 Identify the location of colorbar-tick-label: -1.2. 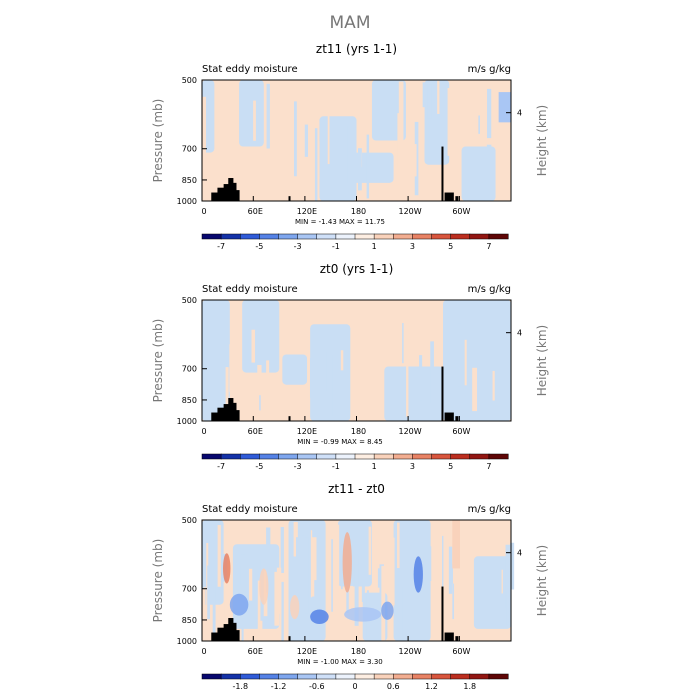
(279, 686).